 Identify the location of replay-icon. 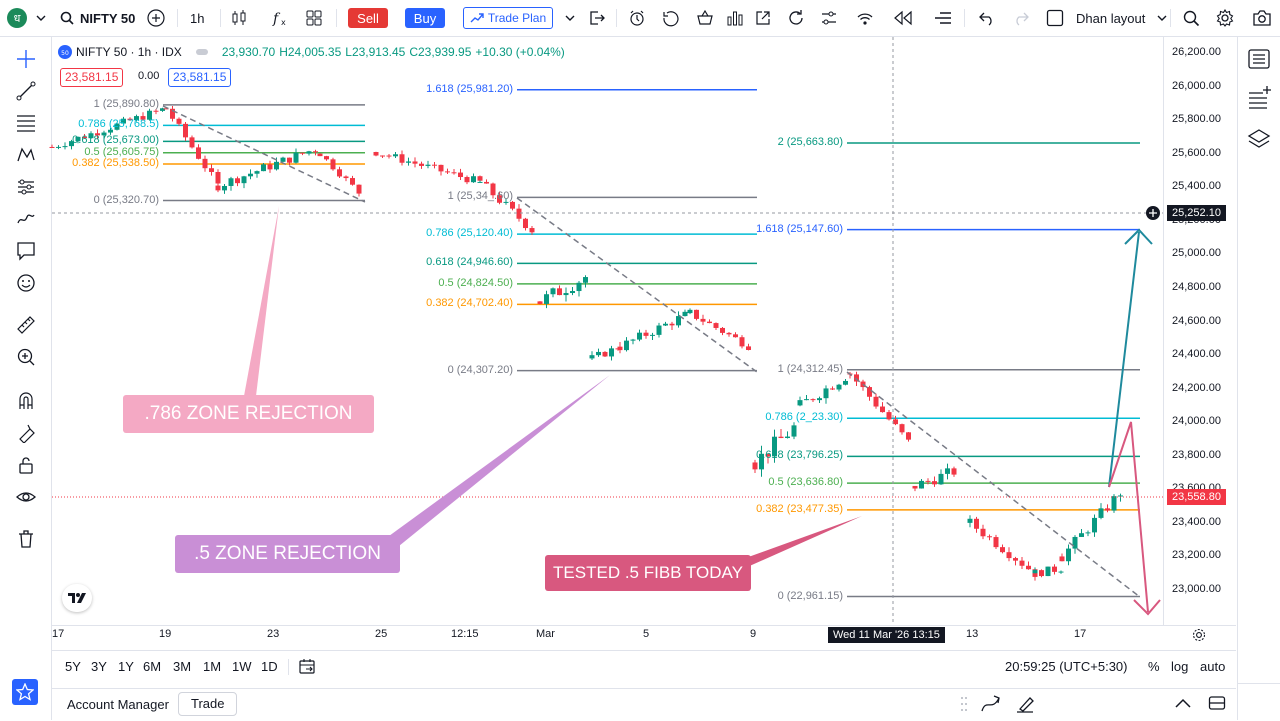
(671, 18).